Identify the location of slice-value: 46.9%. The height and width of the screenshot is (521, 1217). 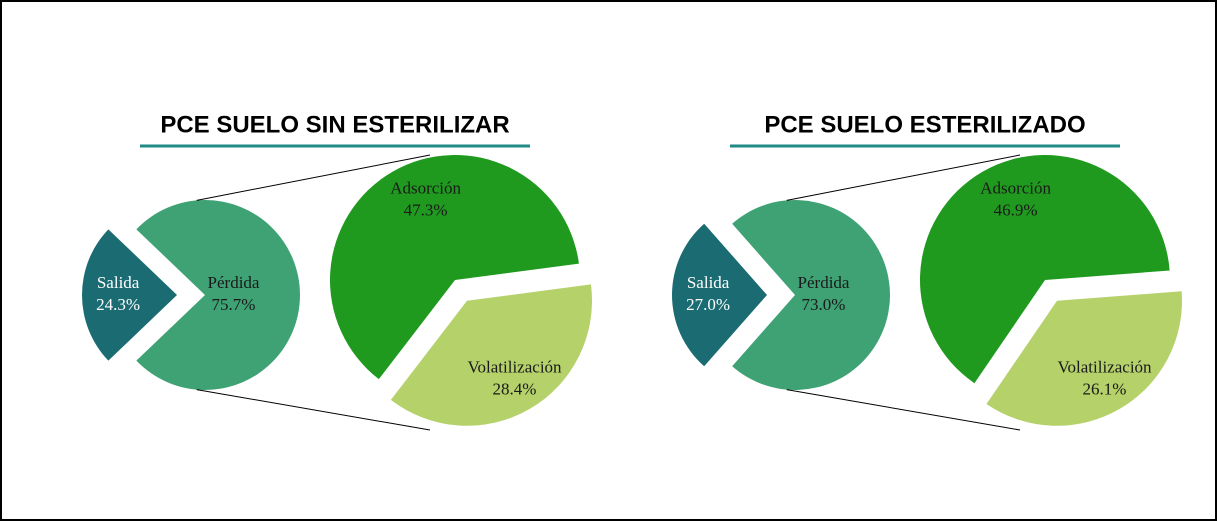
(1016, 209).